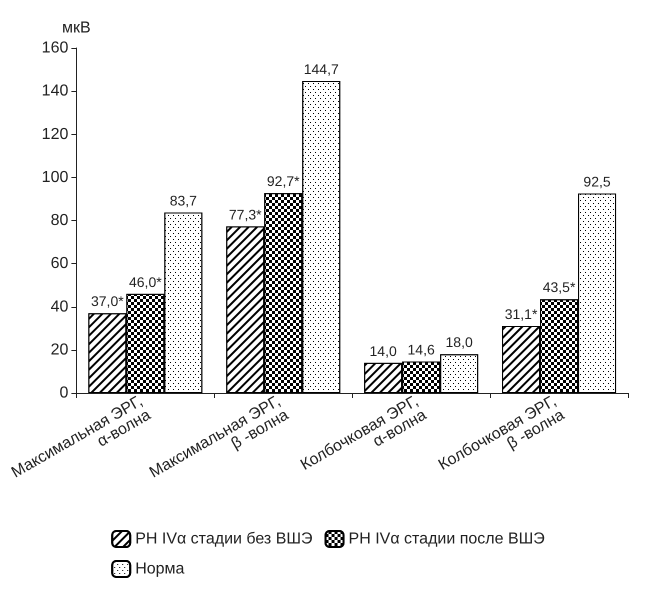  Describe the element at coordinates (145, 282) in the screenshot. I see `data-label: 46,0*` at that location.